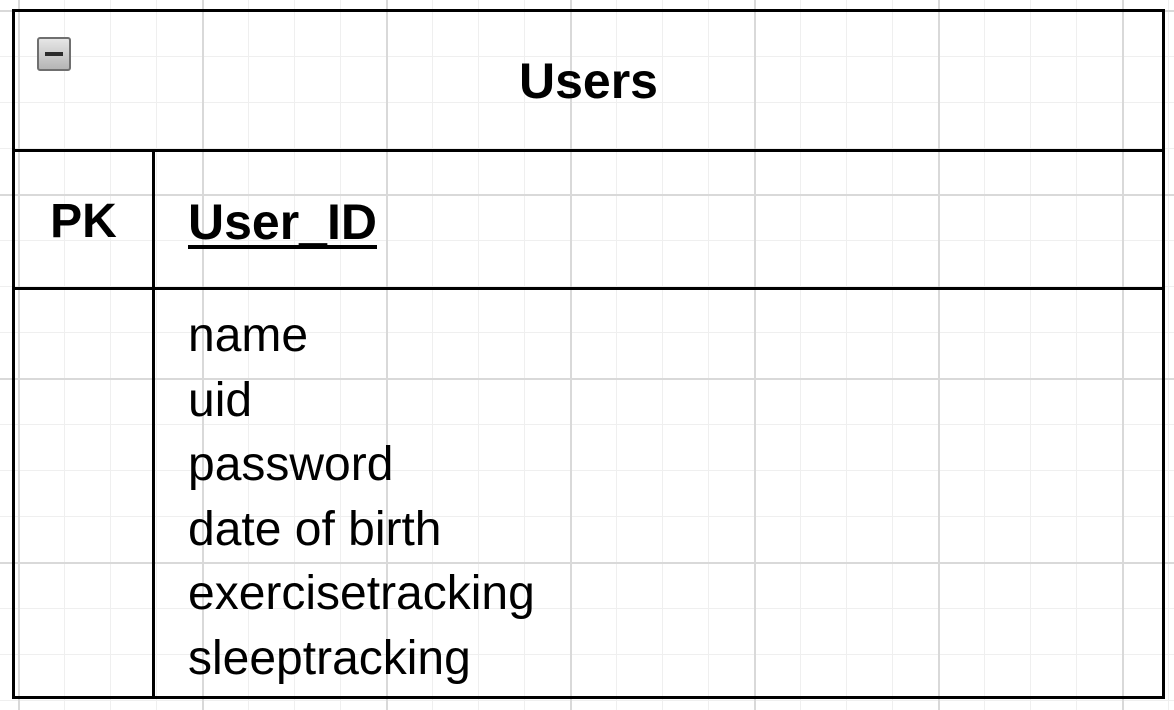 This screenshot has height=710, width=1174. What do you see at coordinates (248, 335) in the screenshot?
I see `attribute-item: name` at bounding box center [248, 335].